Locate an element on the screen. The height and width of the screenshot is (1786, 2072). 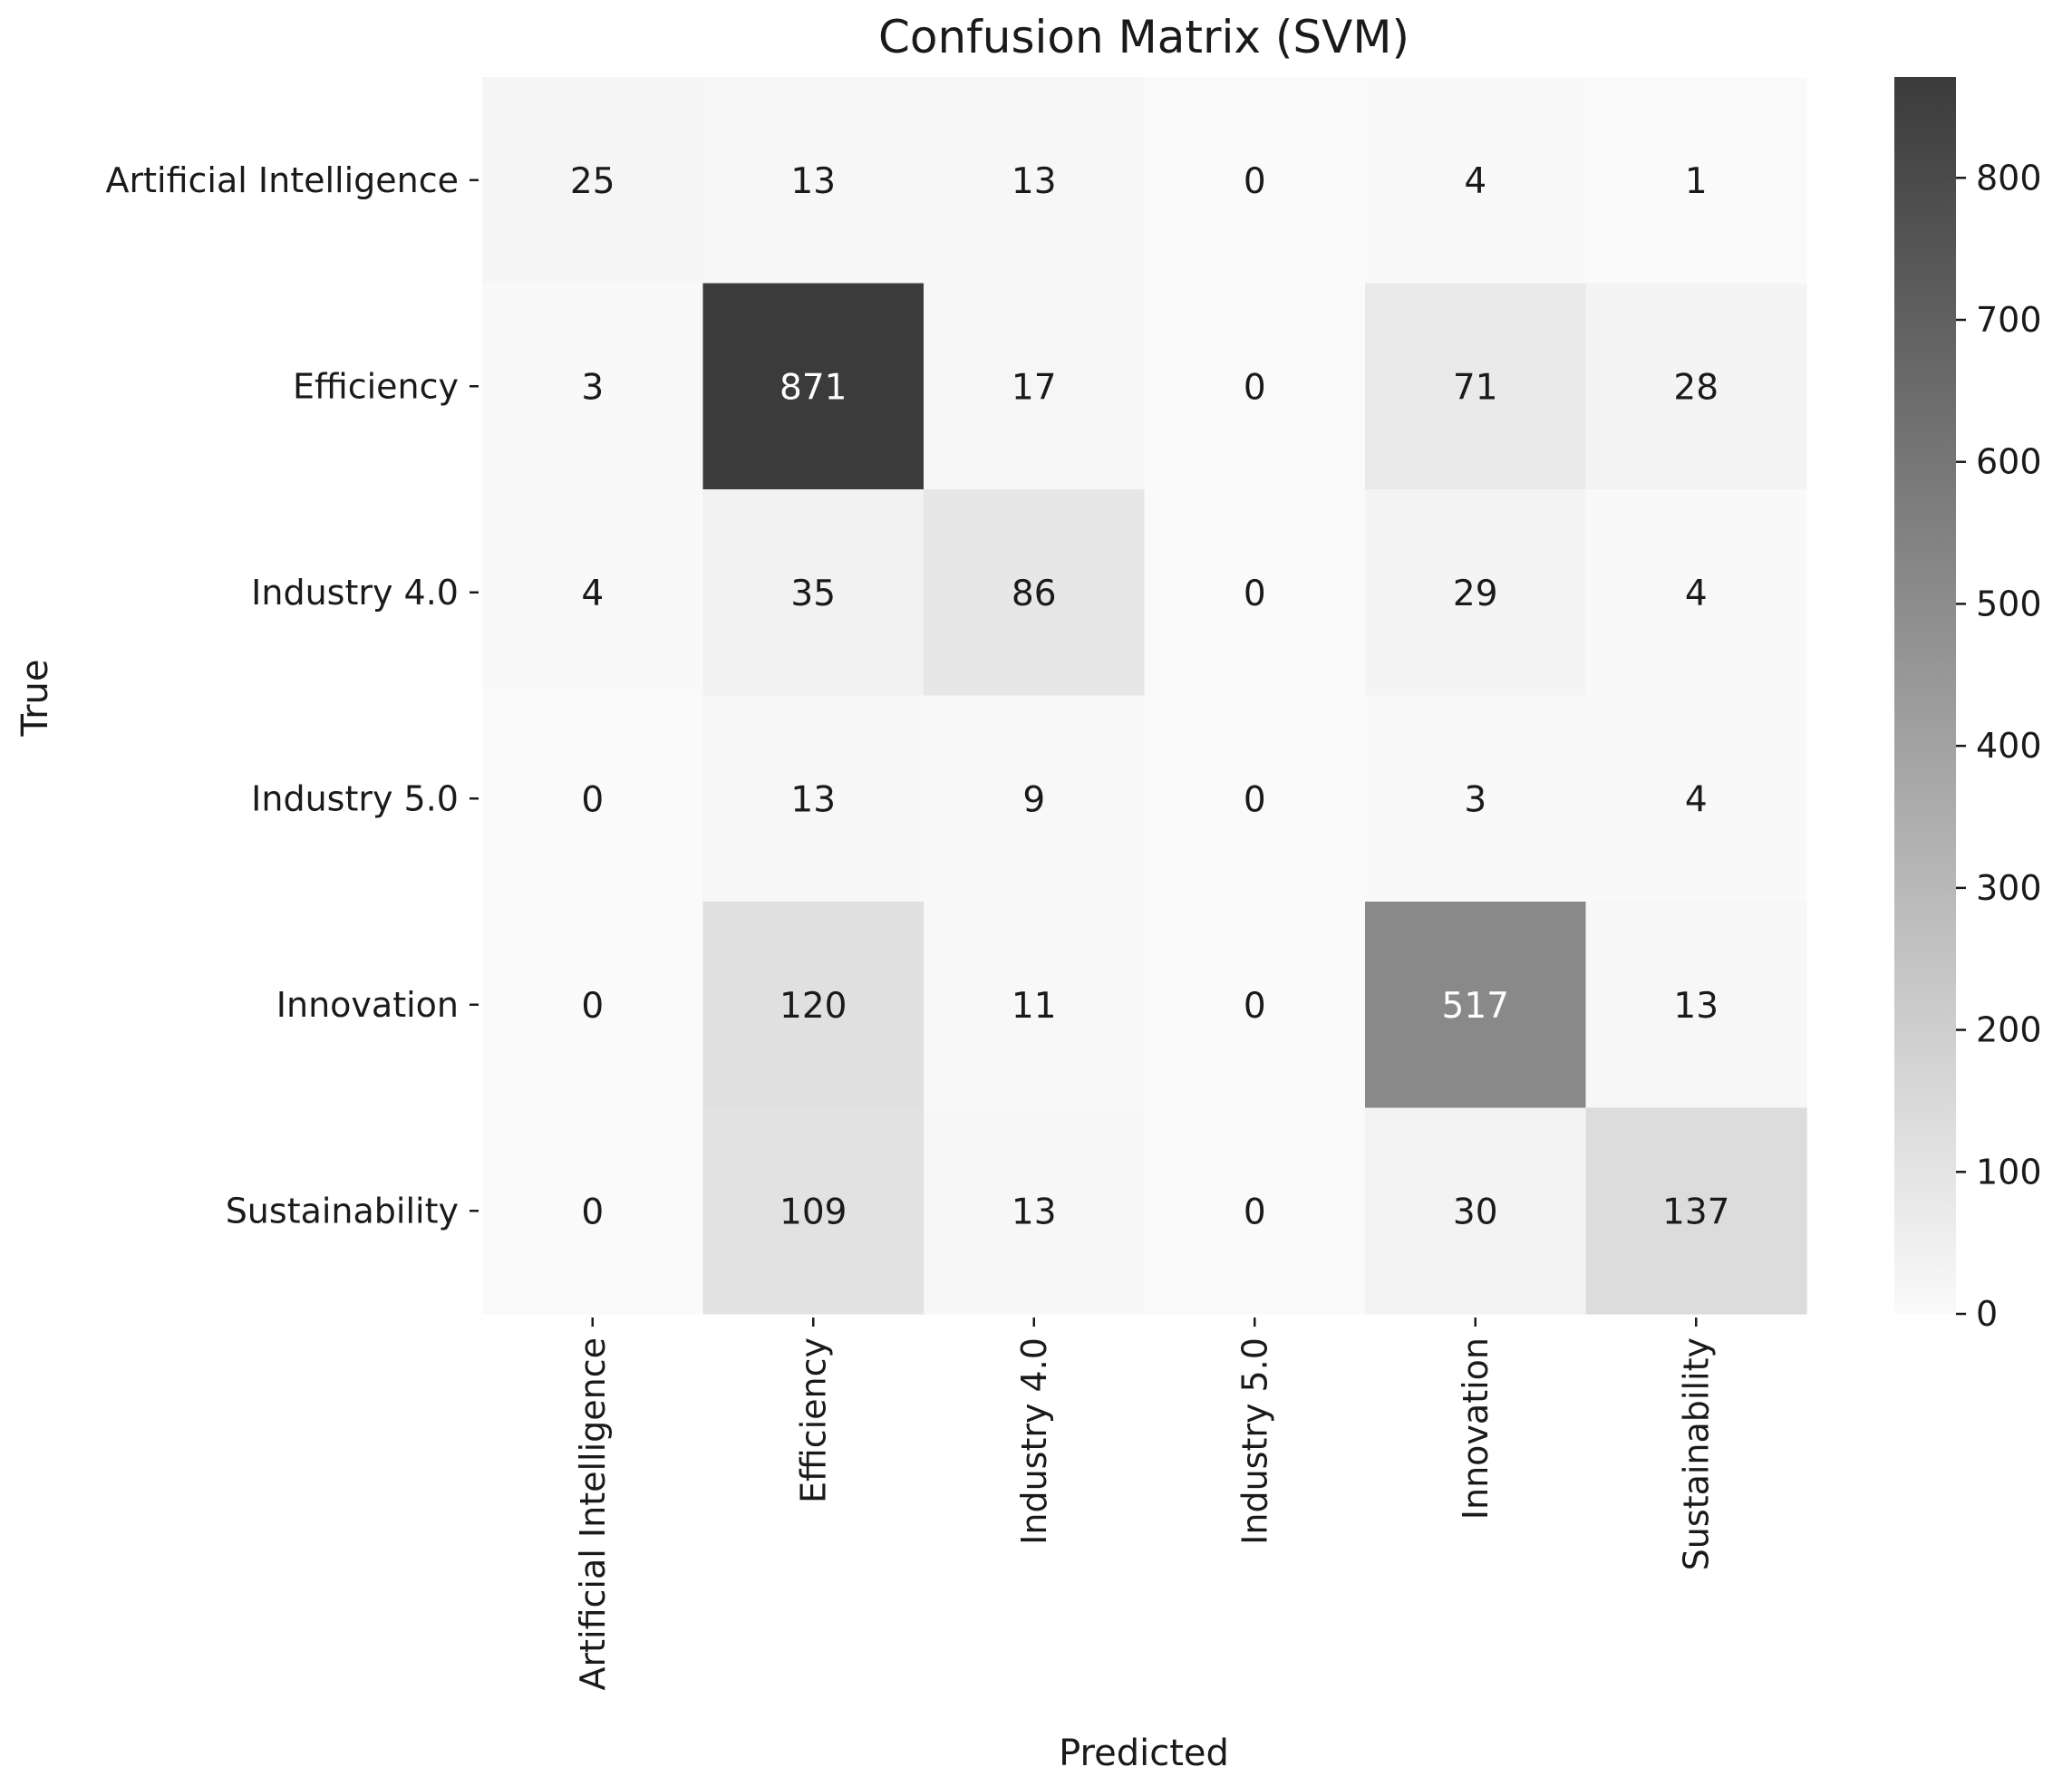
colorbar-tick-300: 300 is located at coordinates (2009, 888).